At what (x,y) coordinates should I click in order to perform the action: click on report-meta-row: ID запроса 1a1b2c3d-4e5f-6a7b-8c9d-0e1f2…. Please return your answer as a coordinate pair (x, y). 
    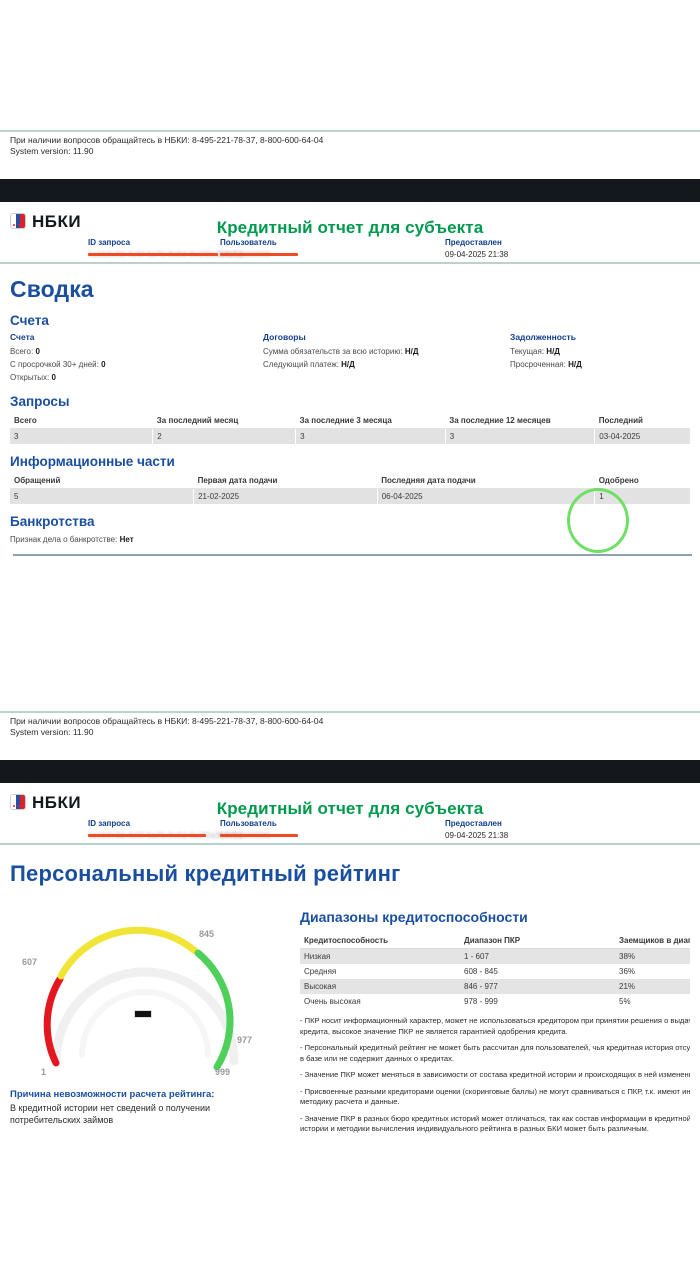
    Looking at the image, I should click on (350, 831).